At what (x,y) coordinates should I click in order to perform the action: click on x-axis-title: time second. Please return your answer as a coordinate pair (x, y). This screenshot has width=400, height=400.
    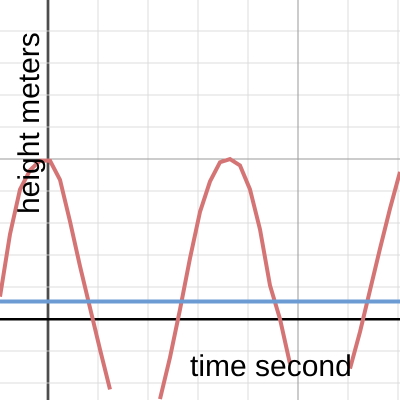
    Looking at the image, I should click on (271, 366).